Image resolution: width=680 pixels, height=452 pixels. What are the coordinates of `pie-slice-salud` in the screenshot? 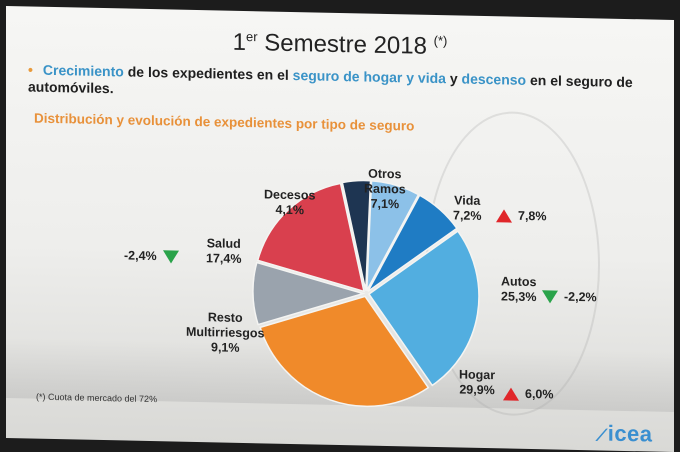 It's located at (310, 237).